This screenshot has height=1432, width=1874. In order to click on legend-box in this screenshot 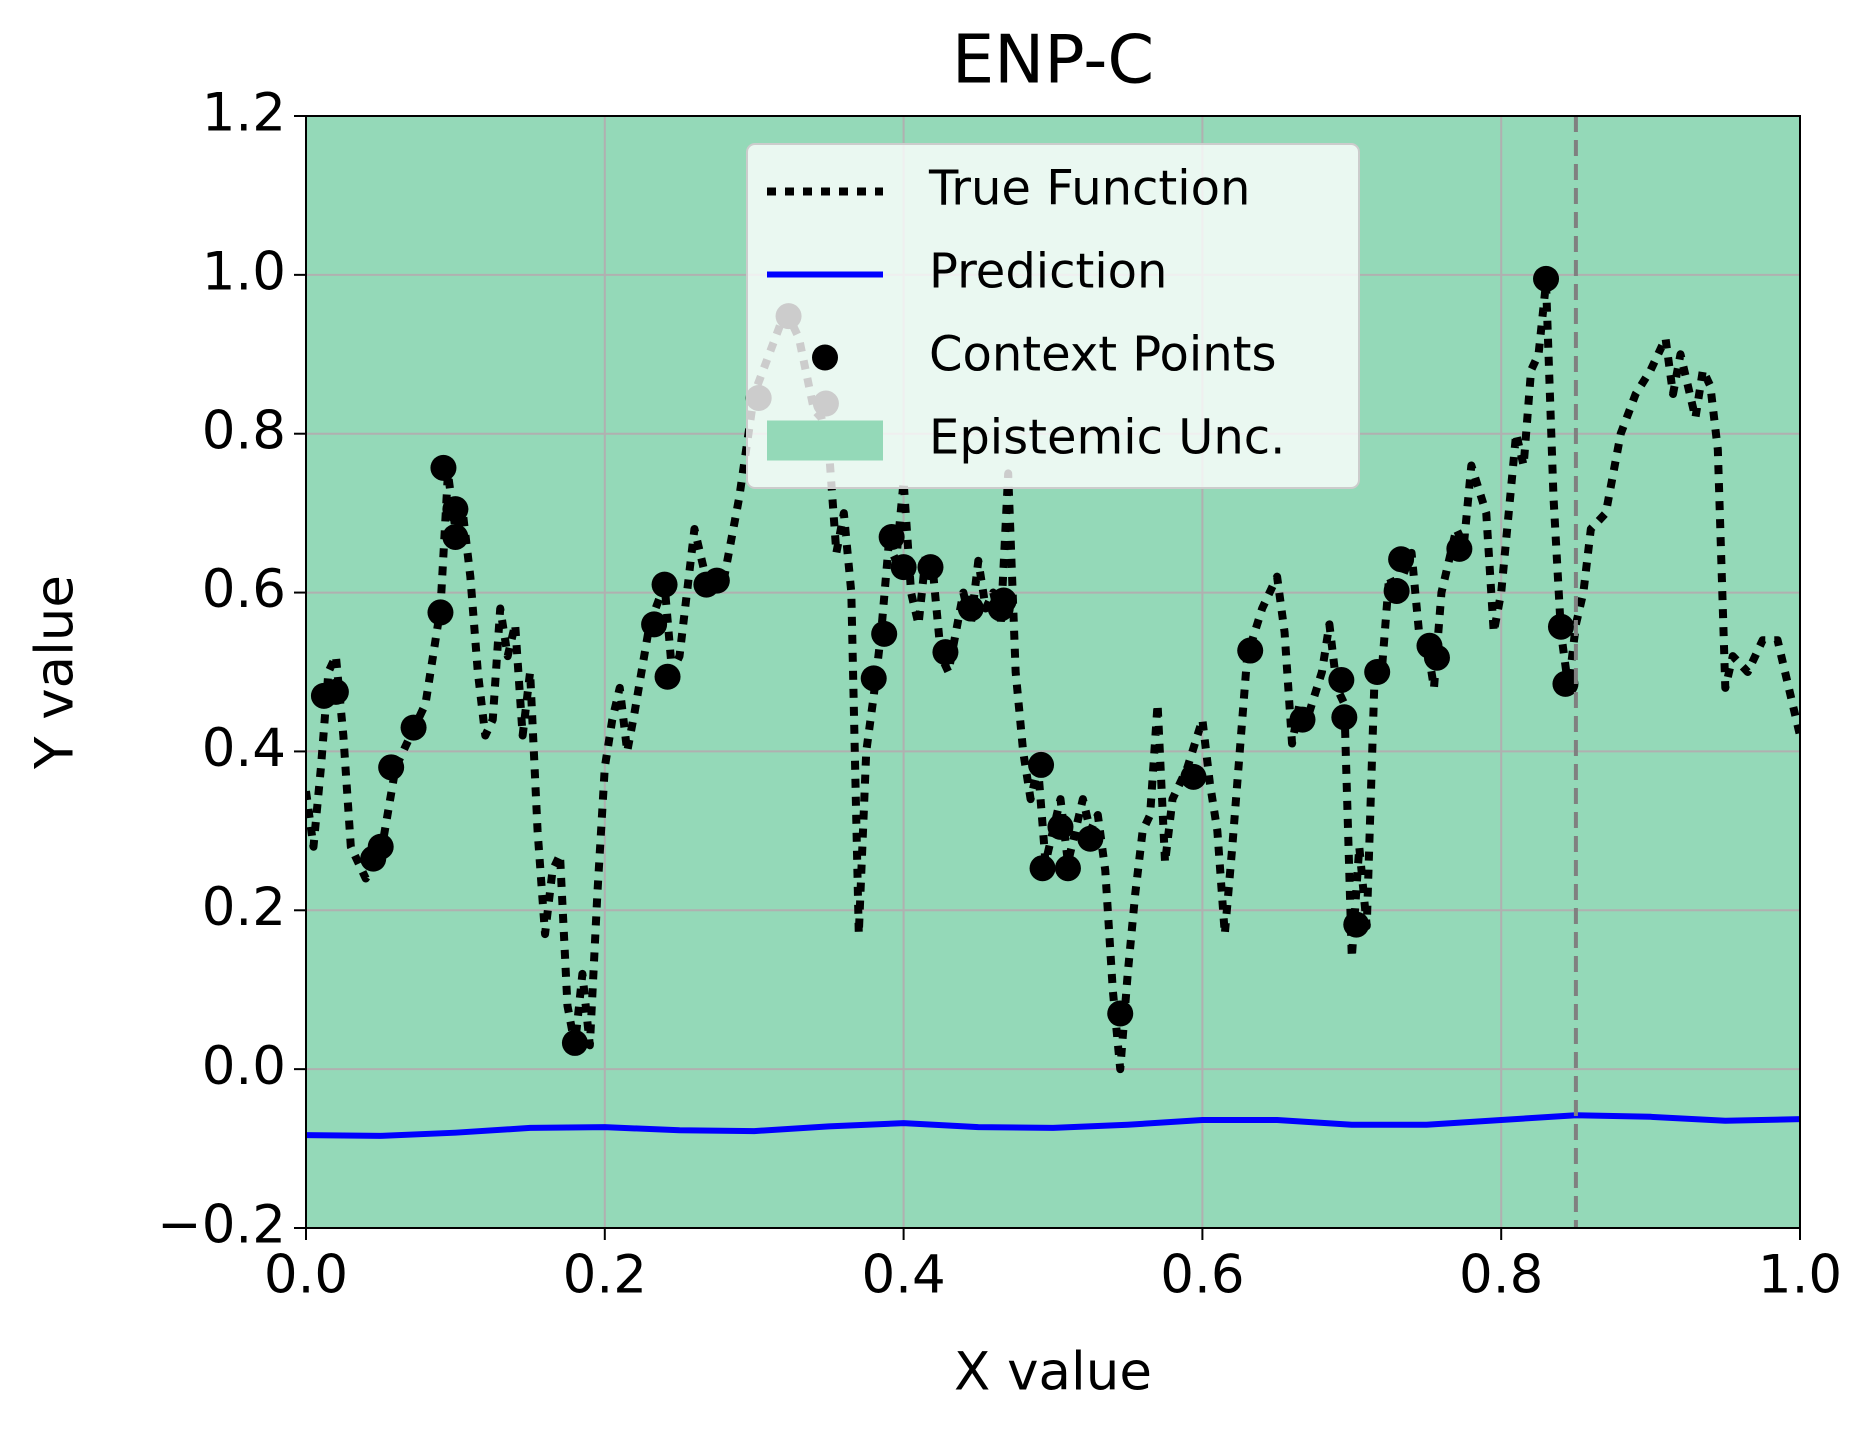, I will do `click(1053, 316)`.